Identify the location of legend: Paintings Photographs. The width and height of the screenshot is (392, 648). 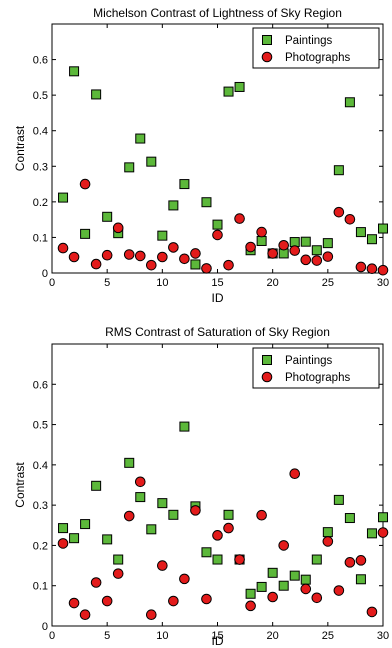
(316, 368).